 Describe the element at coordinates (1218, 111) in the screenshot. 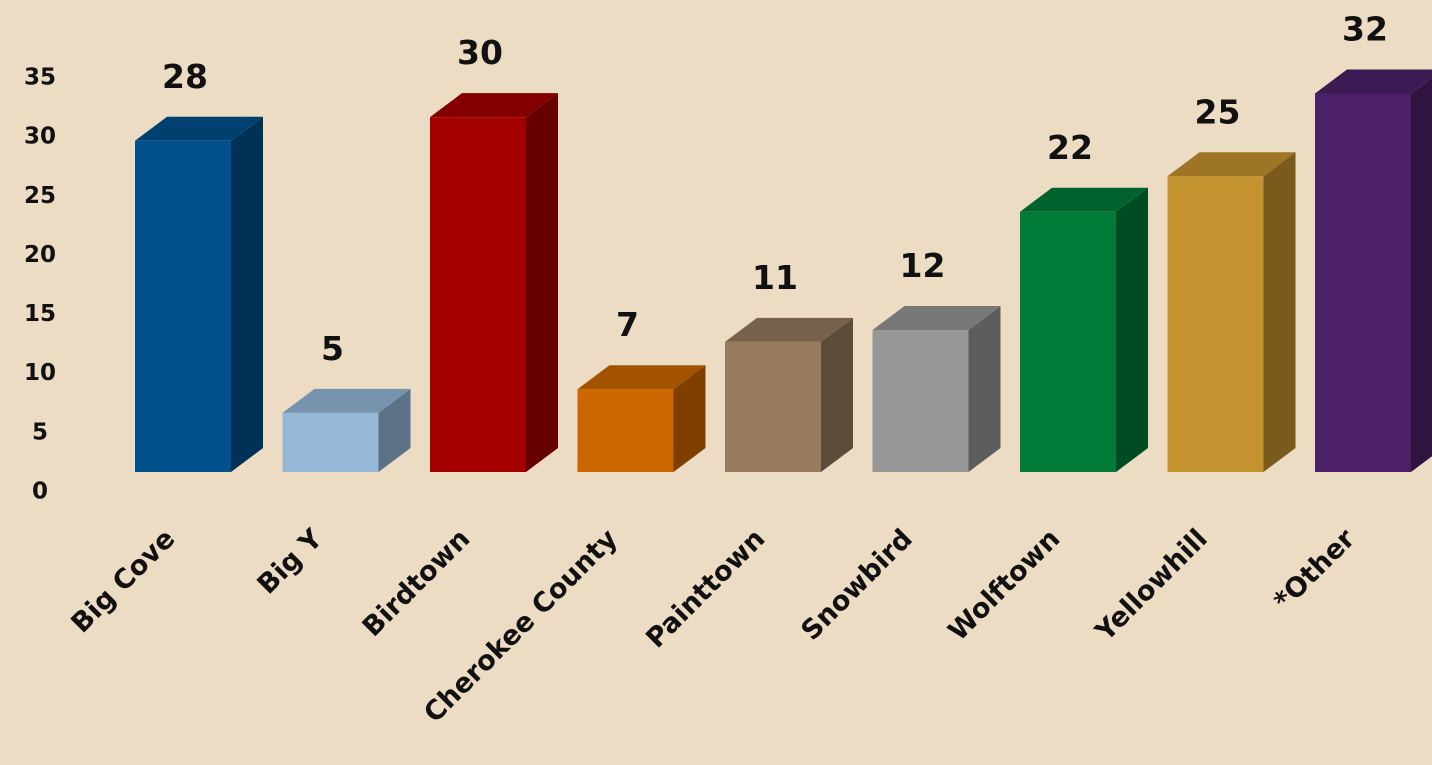

I see `value-label: 25` at that location.